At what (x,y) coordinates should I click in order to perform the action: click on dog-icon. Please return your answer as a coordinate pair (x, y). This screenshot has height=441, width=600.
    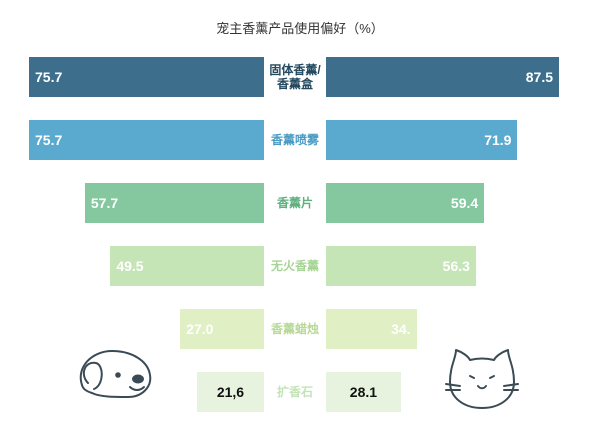
    Looking at the image, I should click on (115, 374).